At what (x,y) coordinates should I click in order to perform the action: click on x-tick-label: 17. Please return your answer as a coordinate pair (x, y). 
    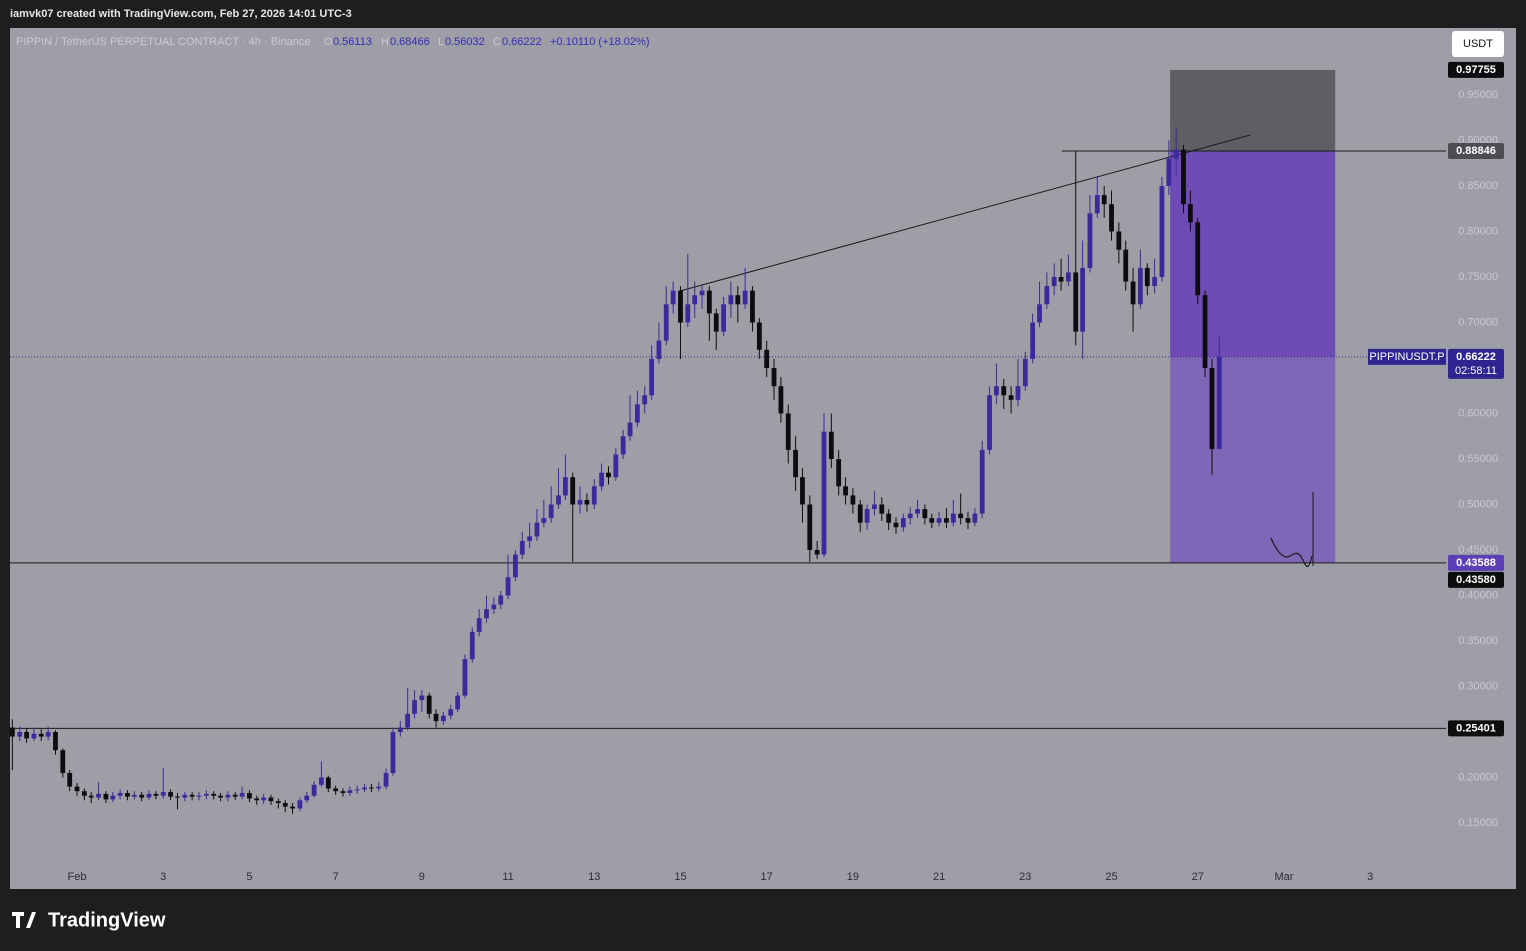
    Looking at the image, I should click on (767, 877).